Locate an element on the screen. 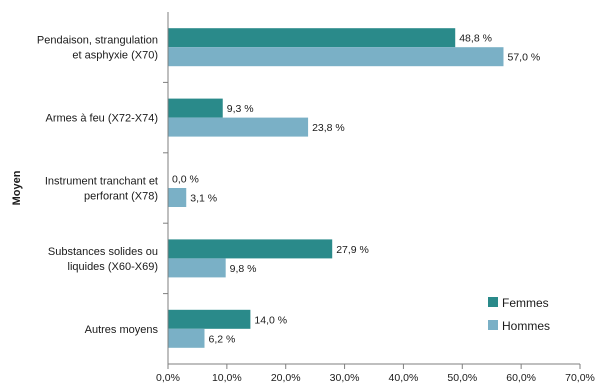 The image size is (597, 385). category-label: Substances solides ou liquides (X60-X69) is located at coordinates (103, 259).